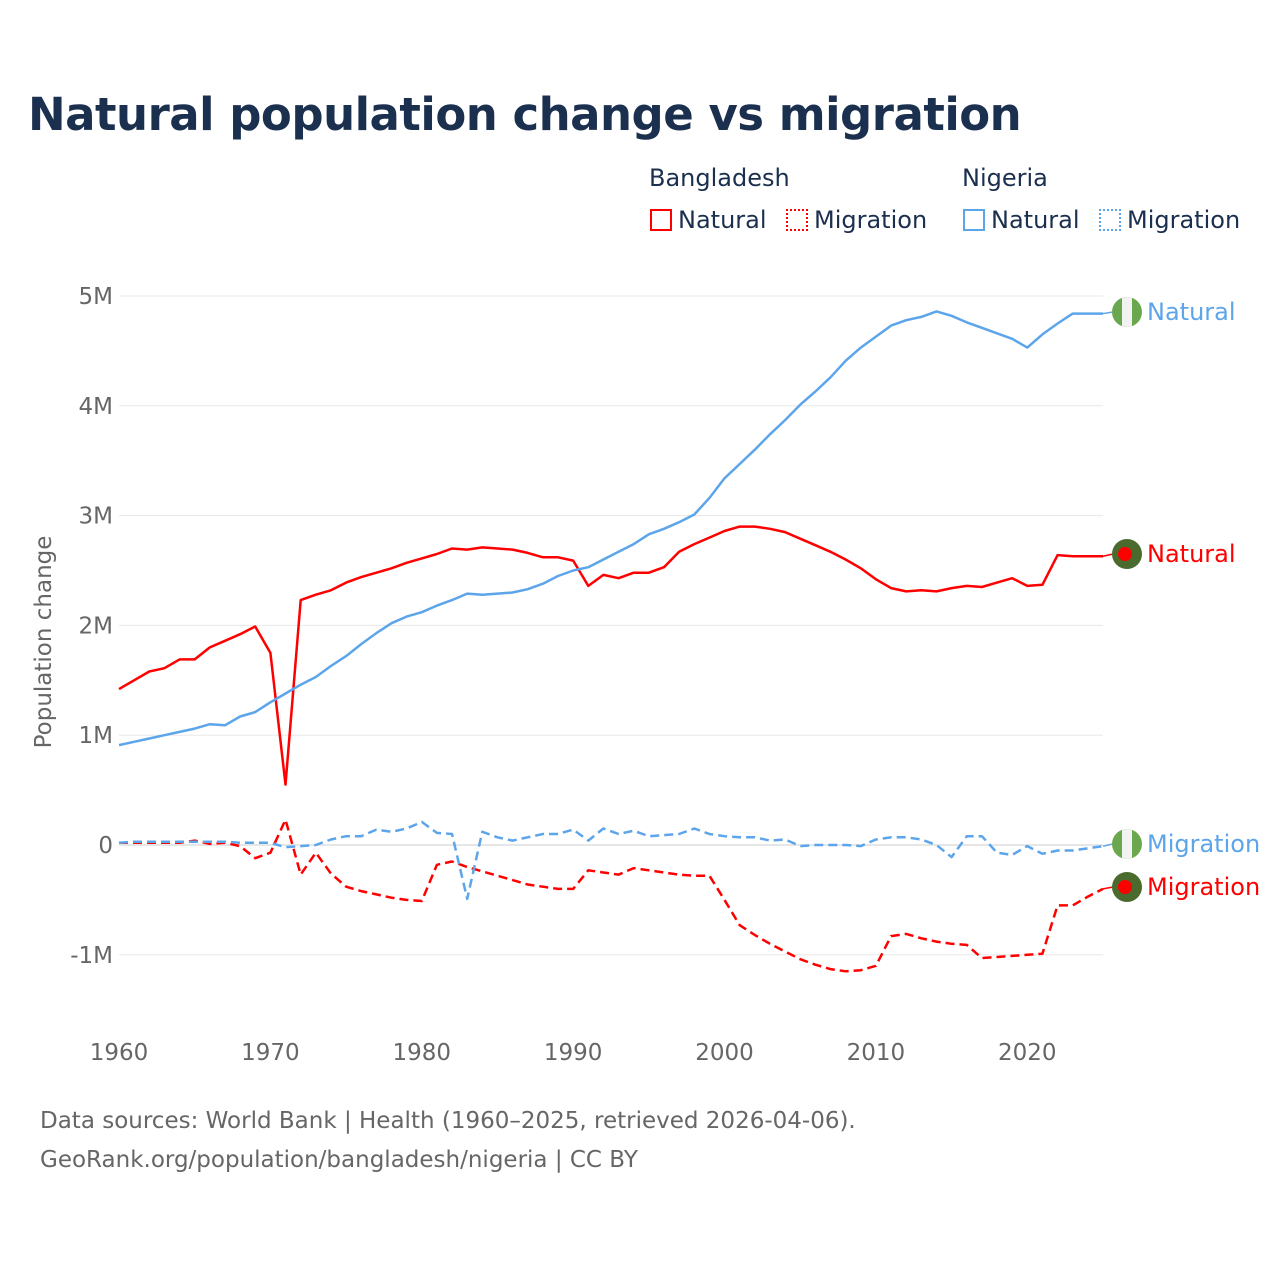 The height and width of the screenshot is (1280, 1280). Describe the element at coordinates (1027, 1053) in the screenshot. I see `x-tick-label: 2020` at that location.